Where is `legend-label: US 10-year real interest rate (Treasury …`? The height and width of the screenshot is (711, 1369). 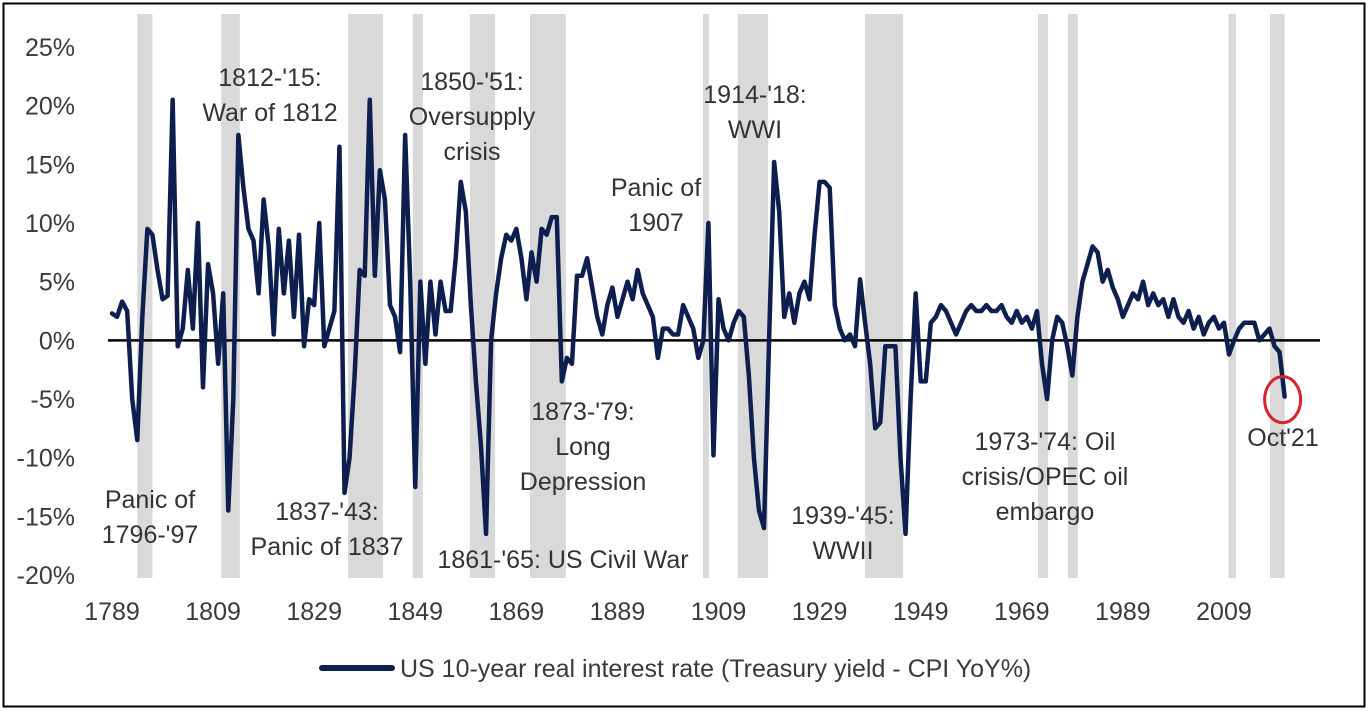 legend-label: US 10-year real interest rate (Treasury … is located at coordinates (715, 669).